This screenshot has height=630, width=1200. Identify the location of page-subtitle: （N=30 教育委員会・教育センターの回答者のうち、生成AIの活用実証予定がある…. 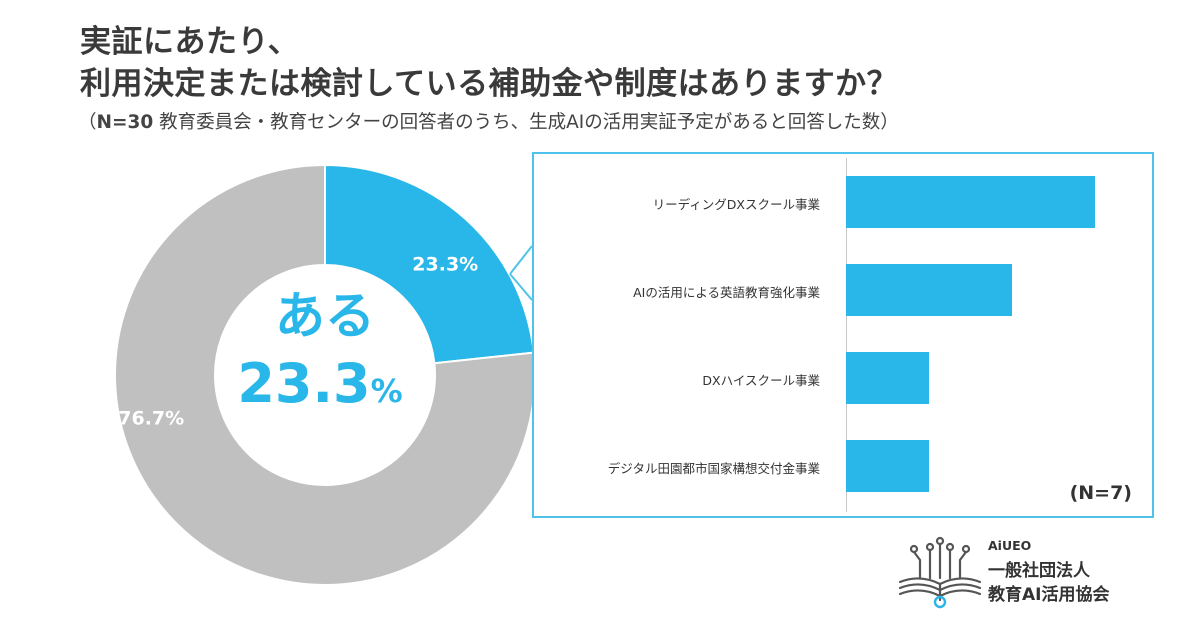
(488, 121).